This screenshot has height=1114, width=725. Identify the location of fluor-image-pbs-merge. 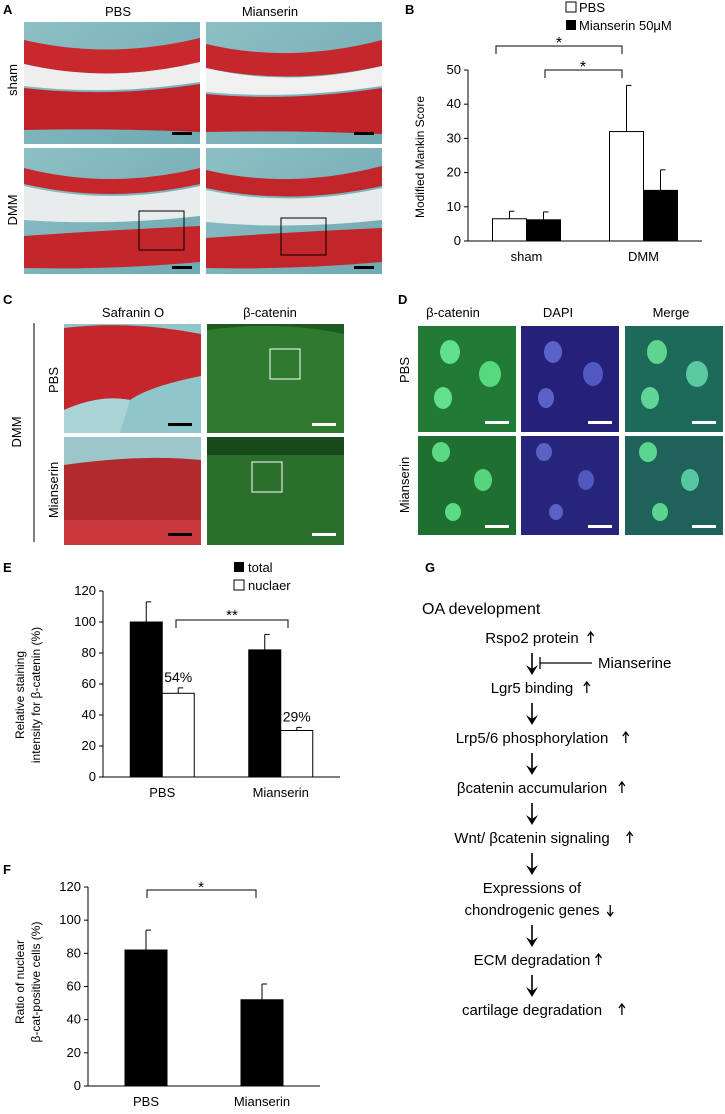
(674, 379).